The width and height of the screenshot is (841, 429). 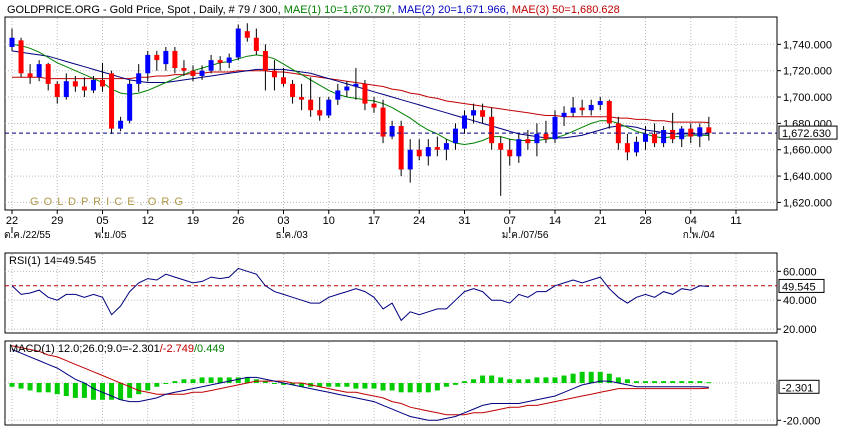 What do you see at coordinates (360, 385) in the screenshot?
I see `macd-histogram` at bounding box center [360, 385].